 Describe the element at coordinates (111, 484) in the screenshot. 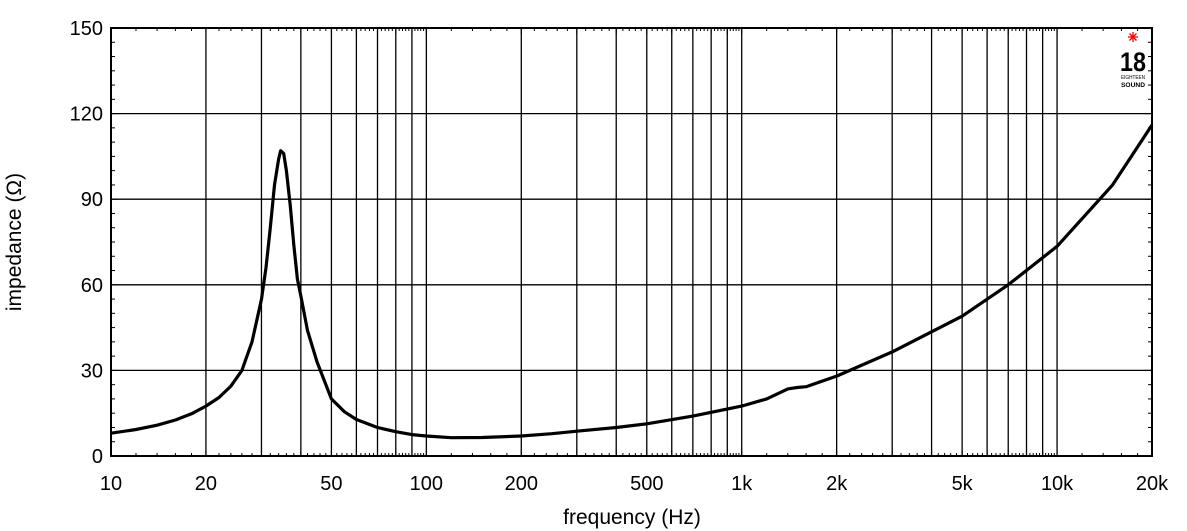

I see `x-tick-label: 10` at that location.